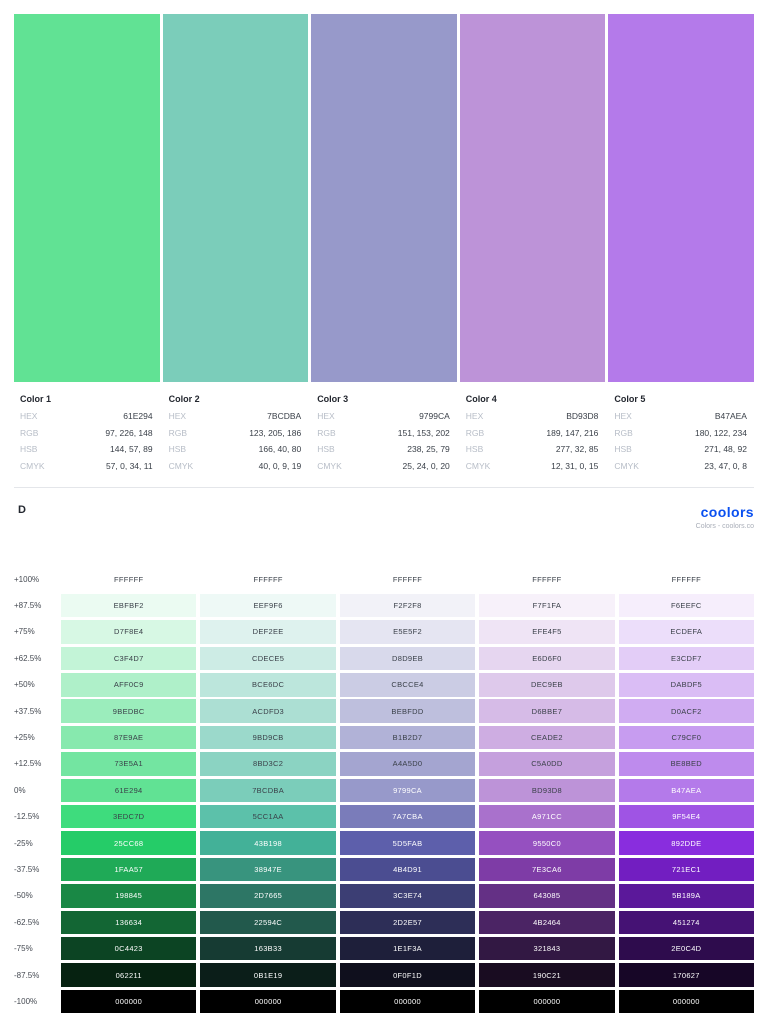  Describe the element at coordinates (547, 737) in the screenshot. I see `shade-cell: CEADE2` at that location.